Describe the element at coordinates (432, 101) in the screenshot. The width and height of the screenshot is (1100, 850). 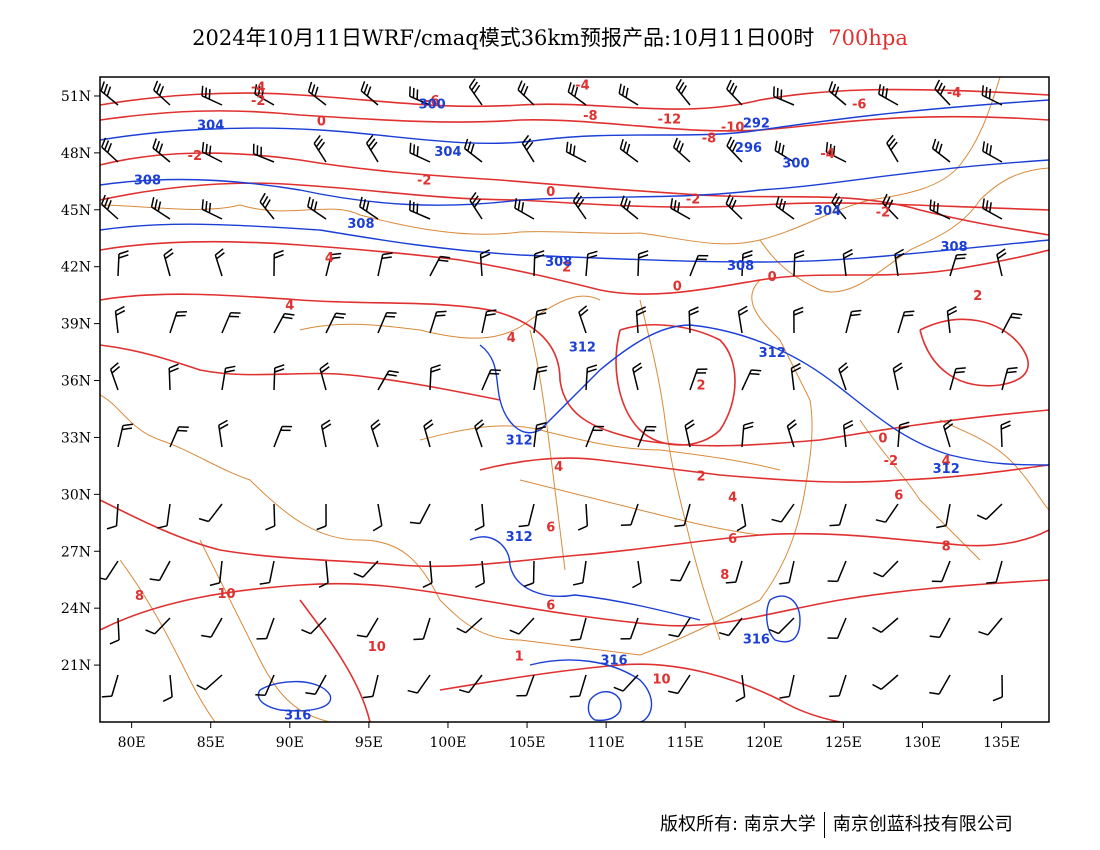
I see `temperature-contour-label: -6` at that location.